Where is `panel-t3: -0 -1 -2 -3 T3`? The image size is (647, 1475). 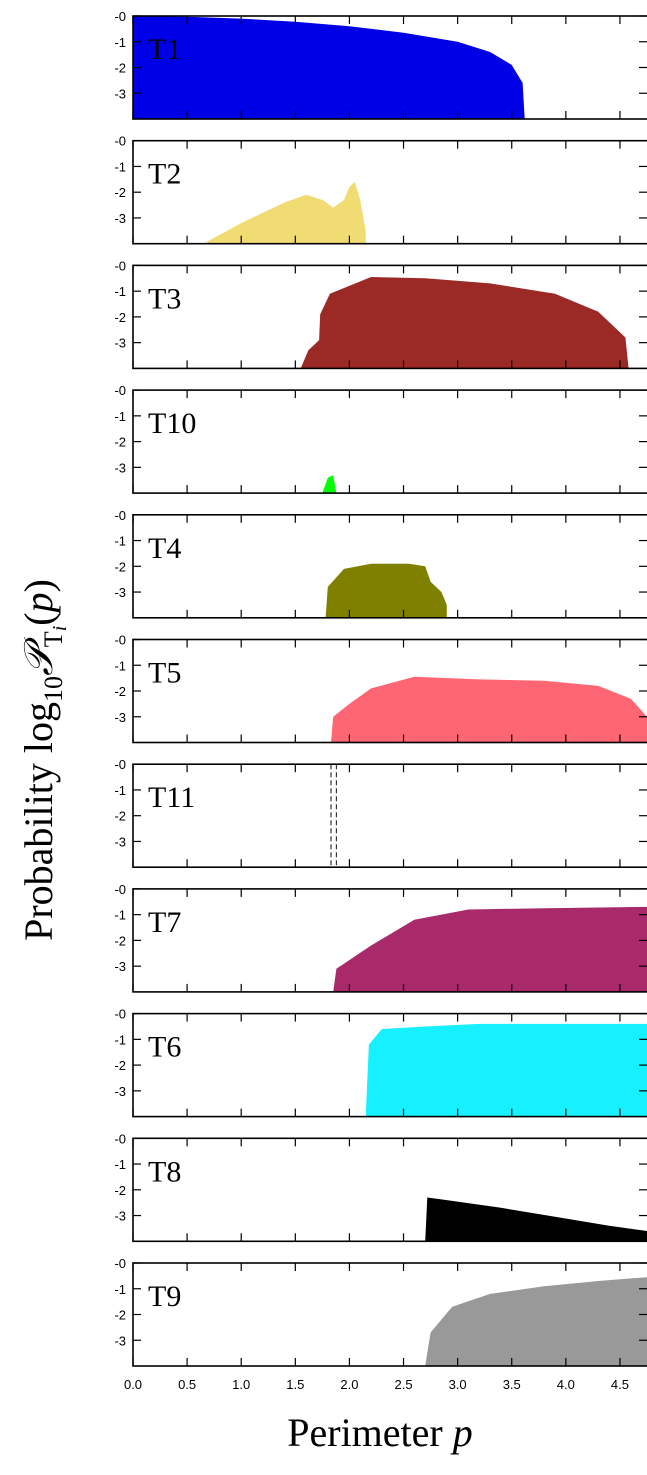
panel-t3: -0 -1 -2 -3 T3 is located at coordinates (380, 314).